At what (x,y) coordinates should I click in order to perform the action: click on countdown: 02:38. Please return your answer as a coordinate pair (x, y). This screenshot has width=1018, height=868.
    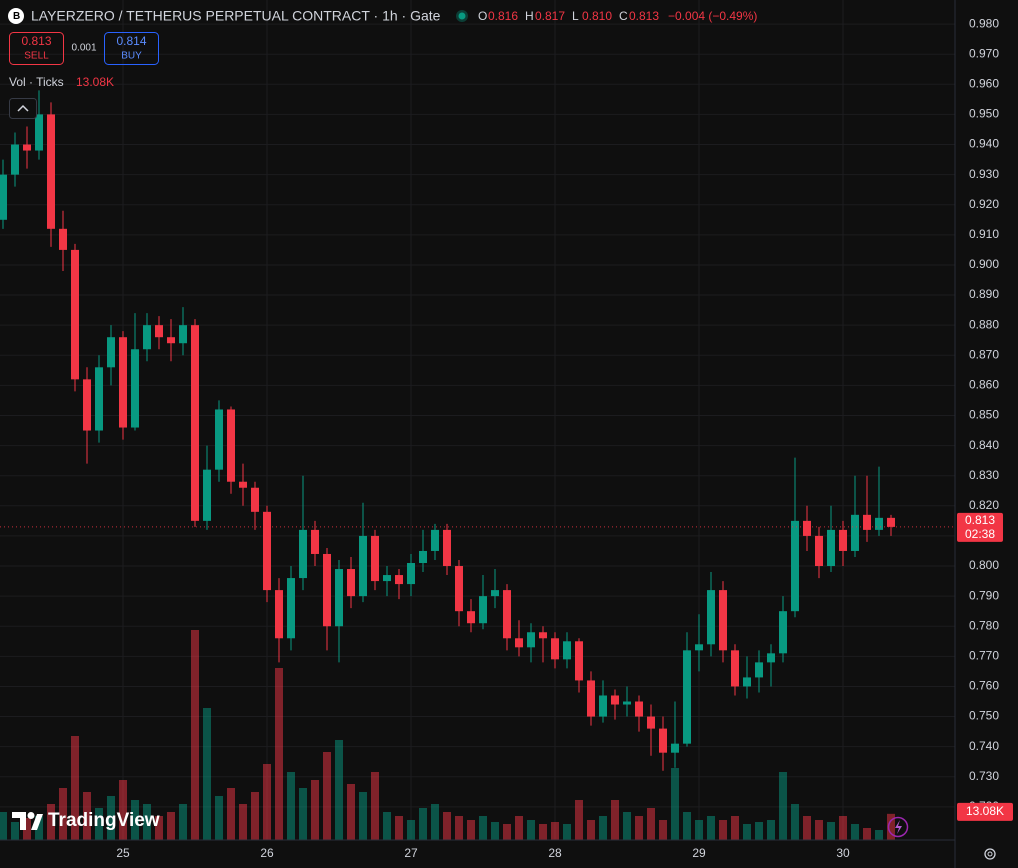
    Looking at the image, I should click on (980, 534).